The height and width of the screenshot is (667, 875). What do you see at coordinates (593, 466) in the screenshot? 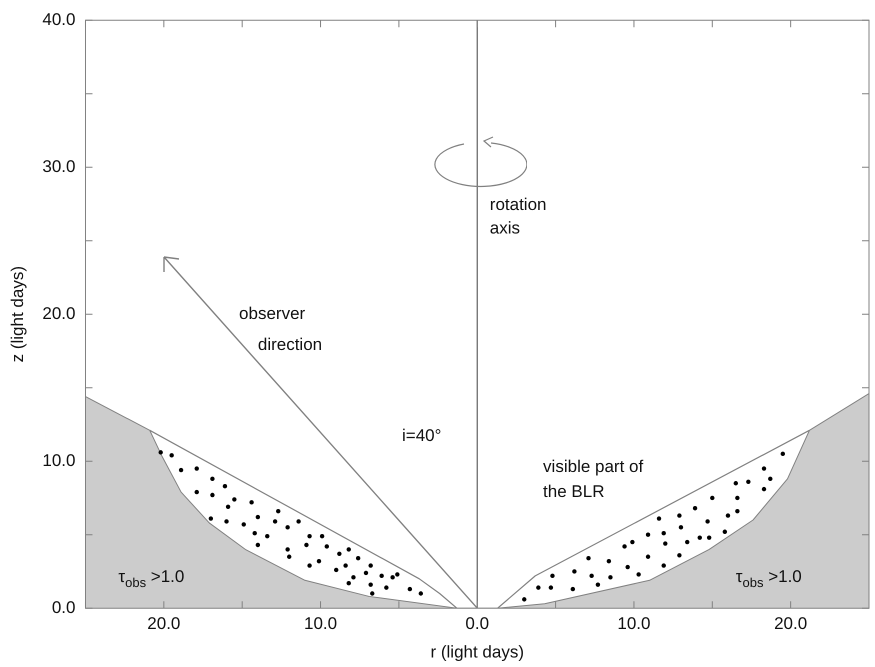
I see `annotation: visible part of` at bounding box center [593, 466].